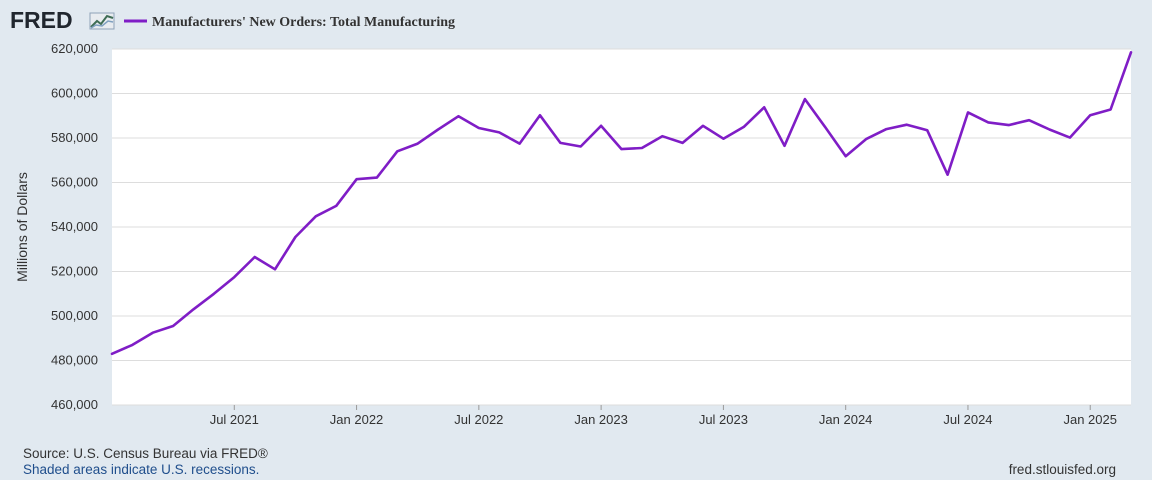 The height and width of the screenshot is (480, 1152). What do you see at coordinates (74, 271) in the screenshot?
I see `y-tick-label: 520,000` at bounding box center [74, 271].